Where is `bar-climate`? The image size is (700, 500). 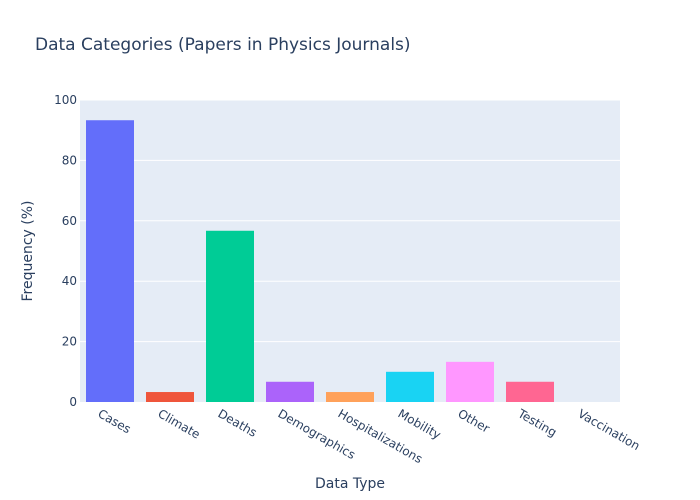 bar-climate is located at coordinates (170, 397).